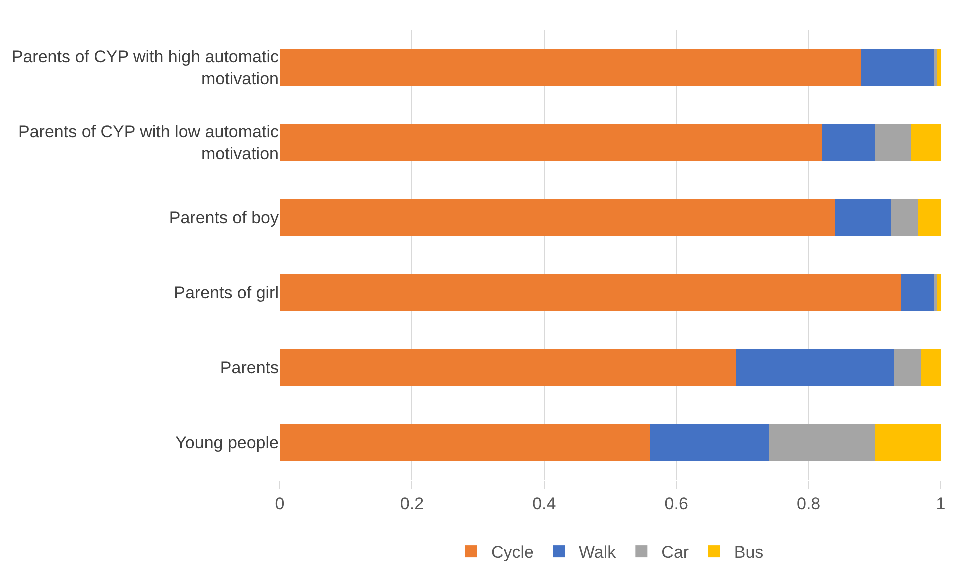 This screenshot has width=971, height=582. I want to click on x-tick-label: 0, so click(280, 504).